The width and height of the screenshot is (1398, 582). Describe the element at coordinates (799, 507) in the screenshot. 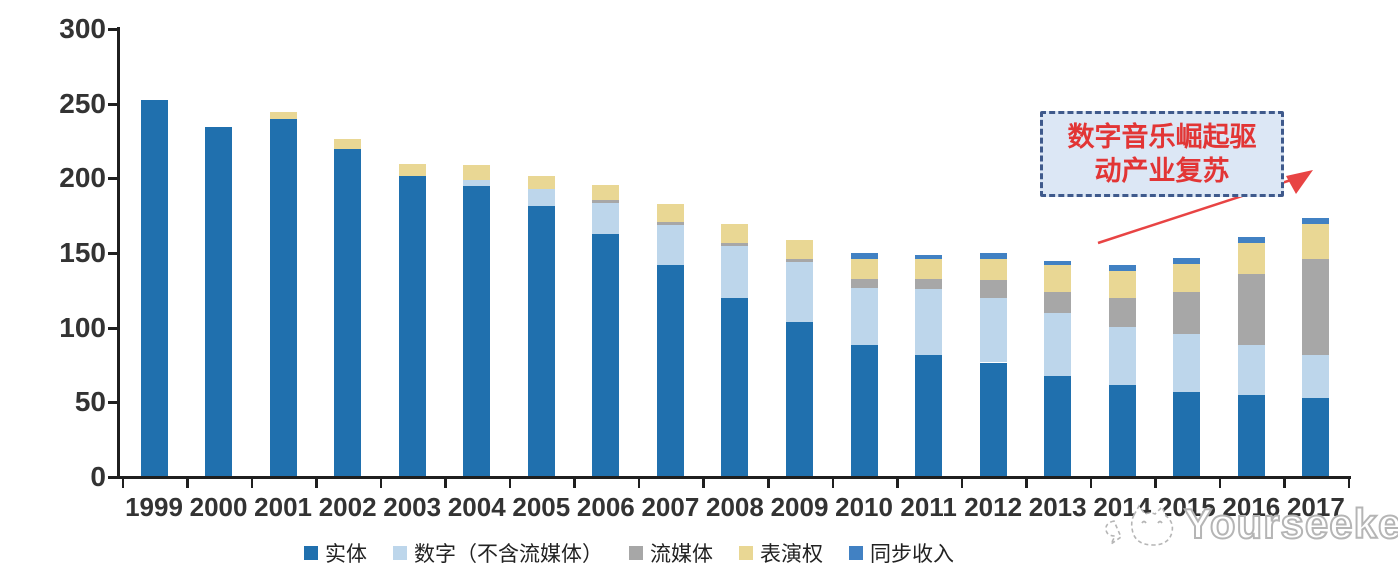

I see `x-axis-label-2009: 2009` at that location.